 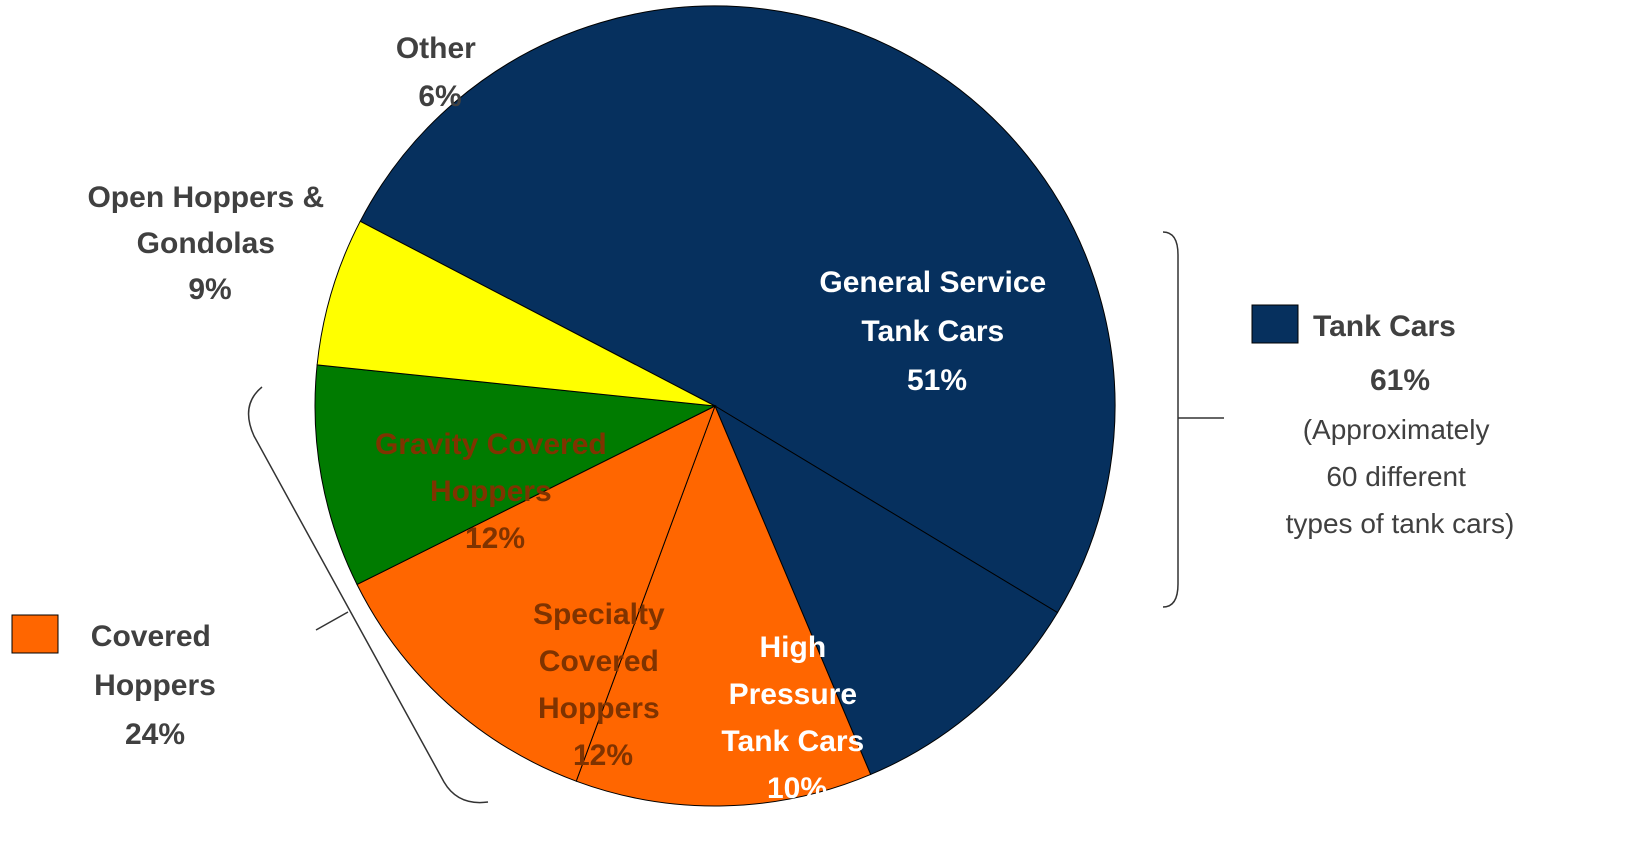 What do you see at coordinates (603, 685) in the screenshot?
I see `slice-label-specialty-covered: Specialty Covered Hoppers 12%` at bounding box center [603, 685].